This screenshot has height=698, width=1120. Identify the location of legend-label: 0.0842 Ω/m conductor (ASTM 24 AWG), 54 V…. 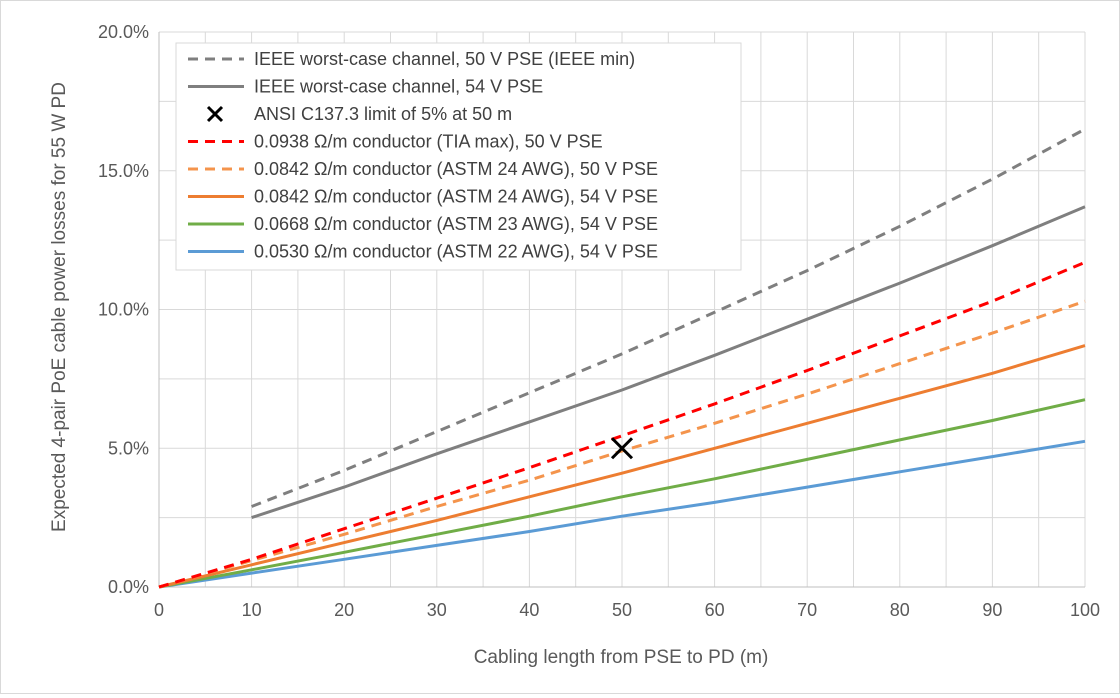
(456, 197).